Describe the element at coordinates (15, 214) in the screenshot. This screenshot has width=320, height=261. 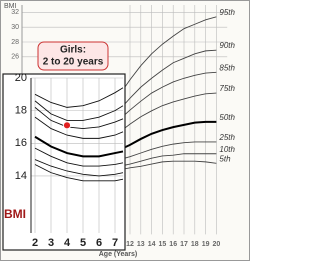
I see `inset-y-label: BMI` at that location.